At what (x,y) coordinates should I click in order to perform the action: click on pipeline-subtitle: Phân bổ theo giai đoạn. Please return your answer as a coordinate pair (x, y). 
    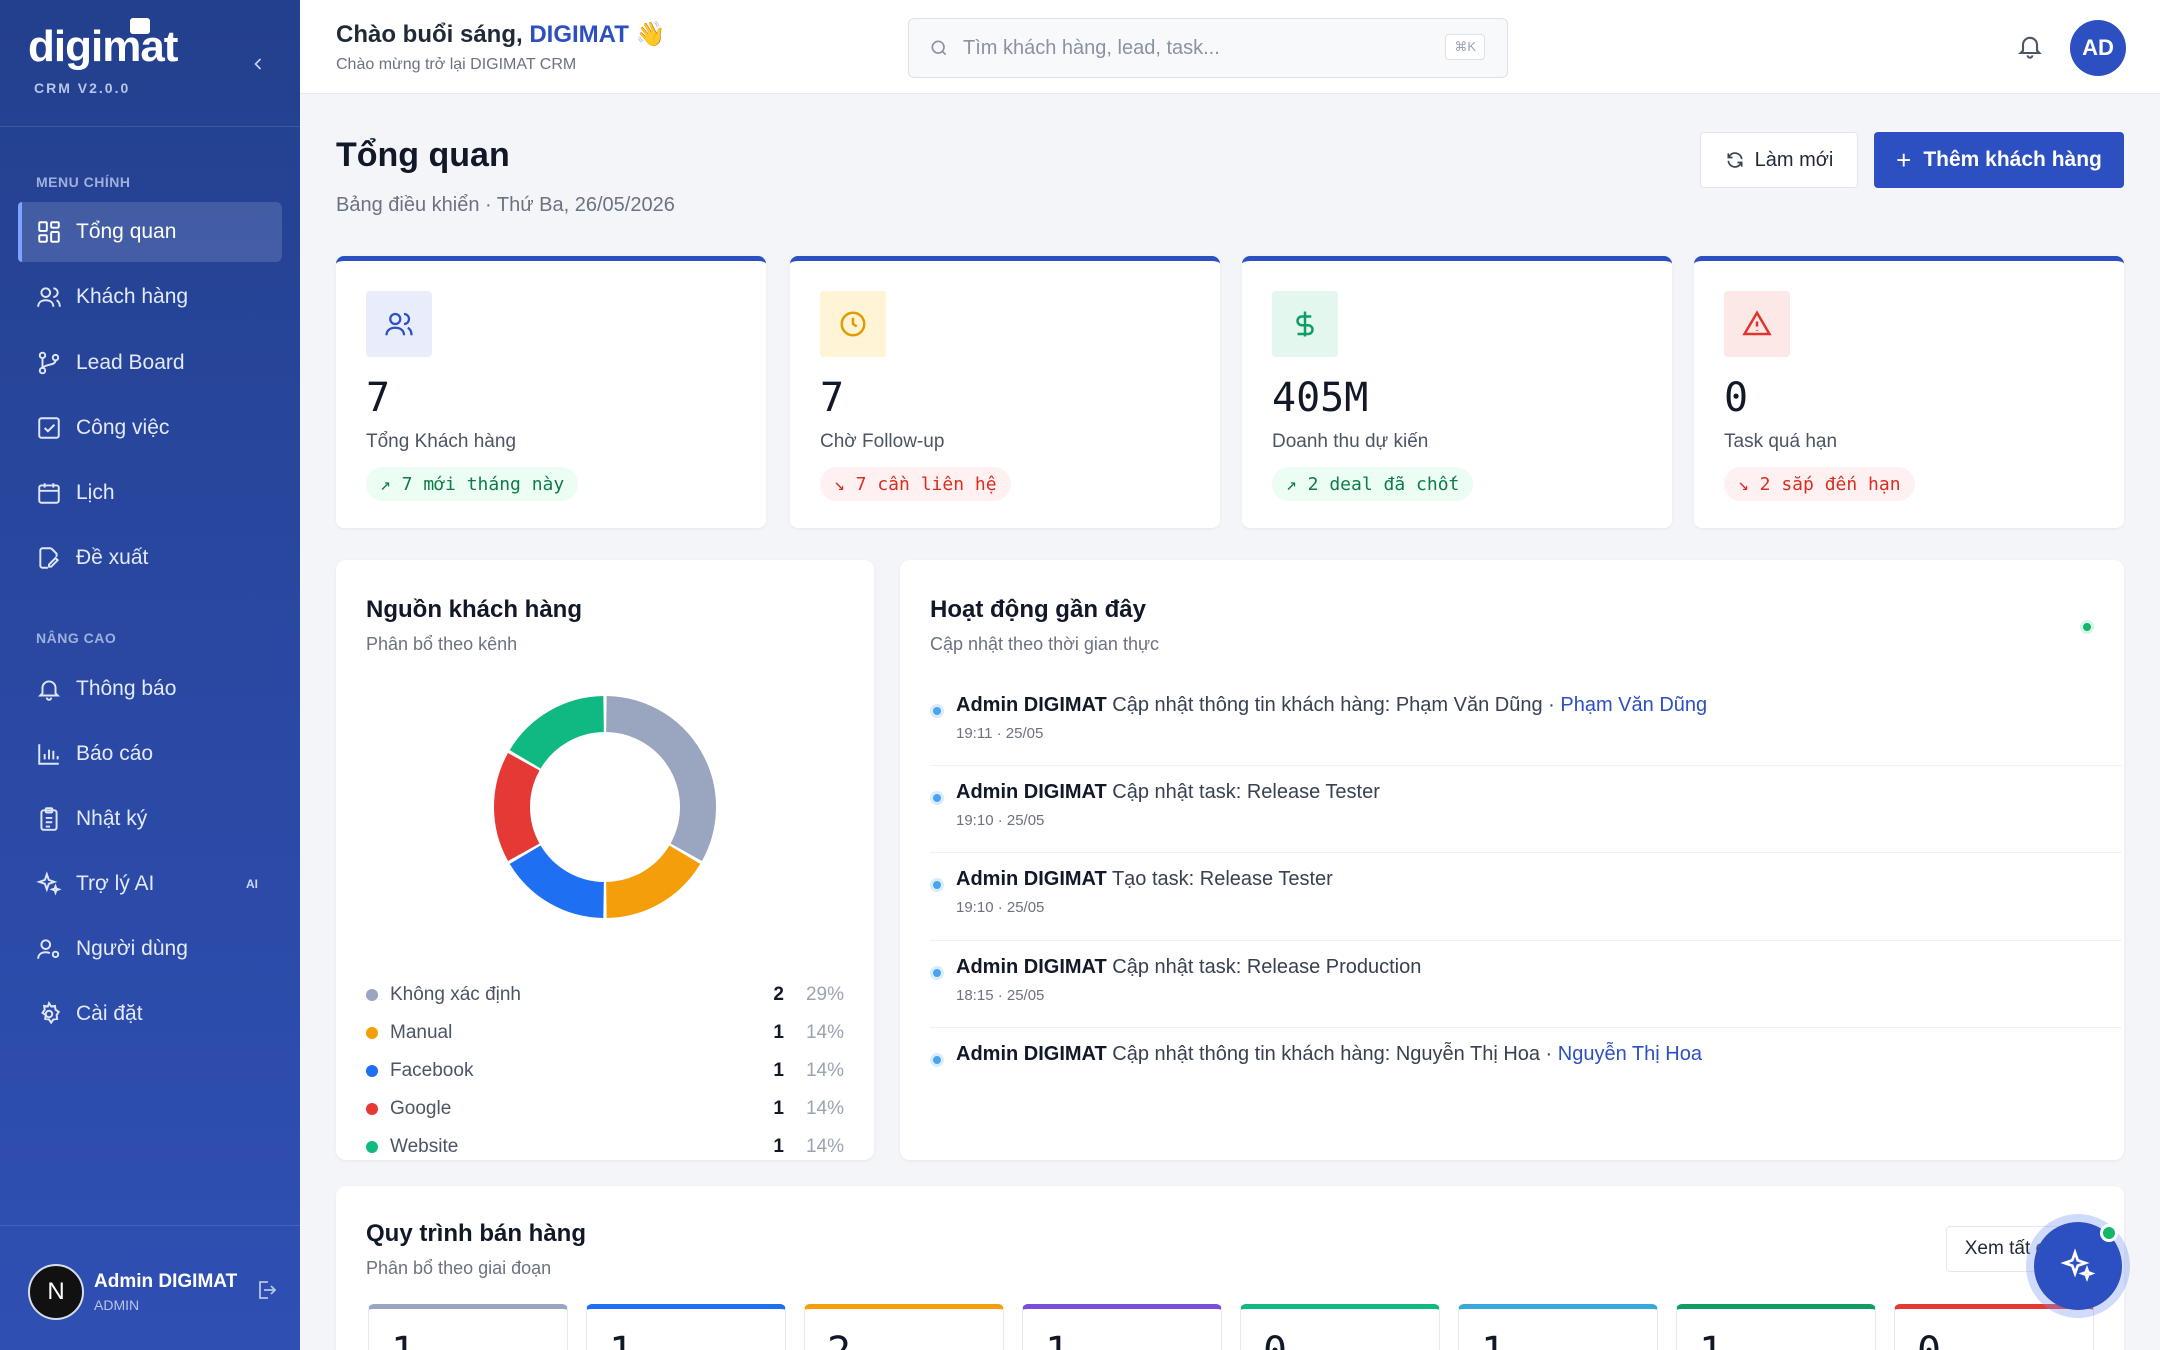
    Looking at the image, I should click on (459, 1268).